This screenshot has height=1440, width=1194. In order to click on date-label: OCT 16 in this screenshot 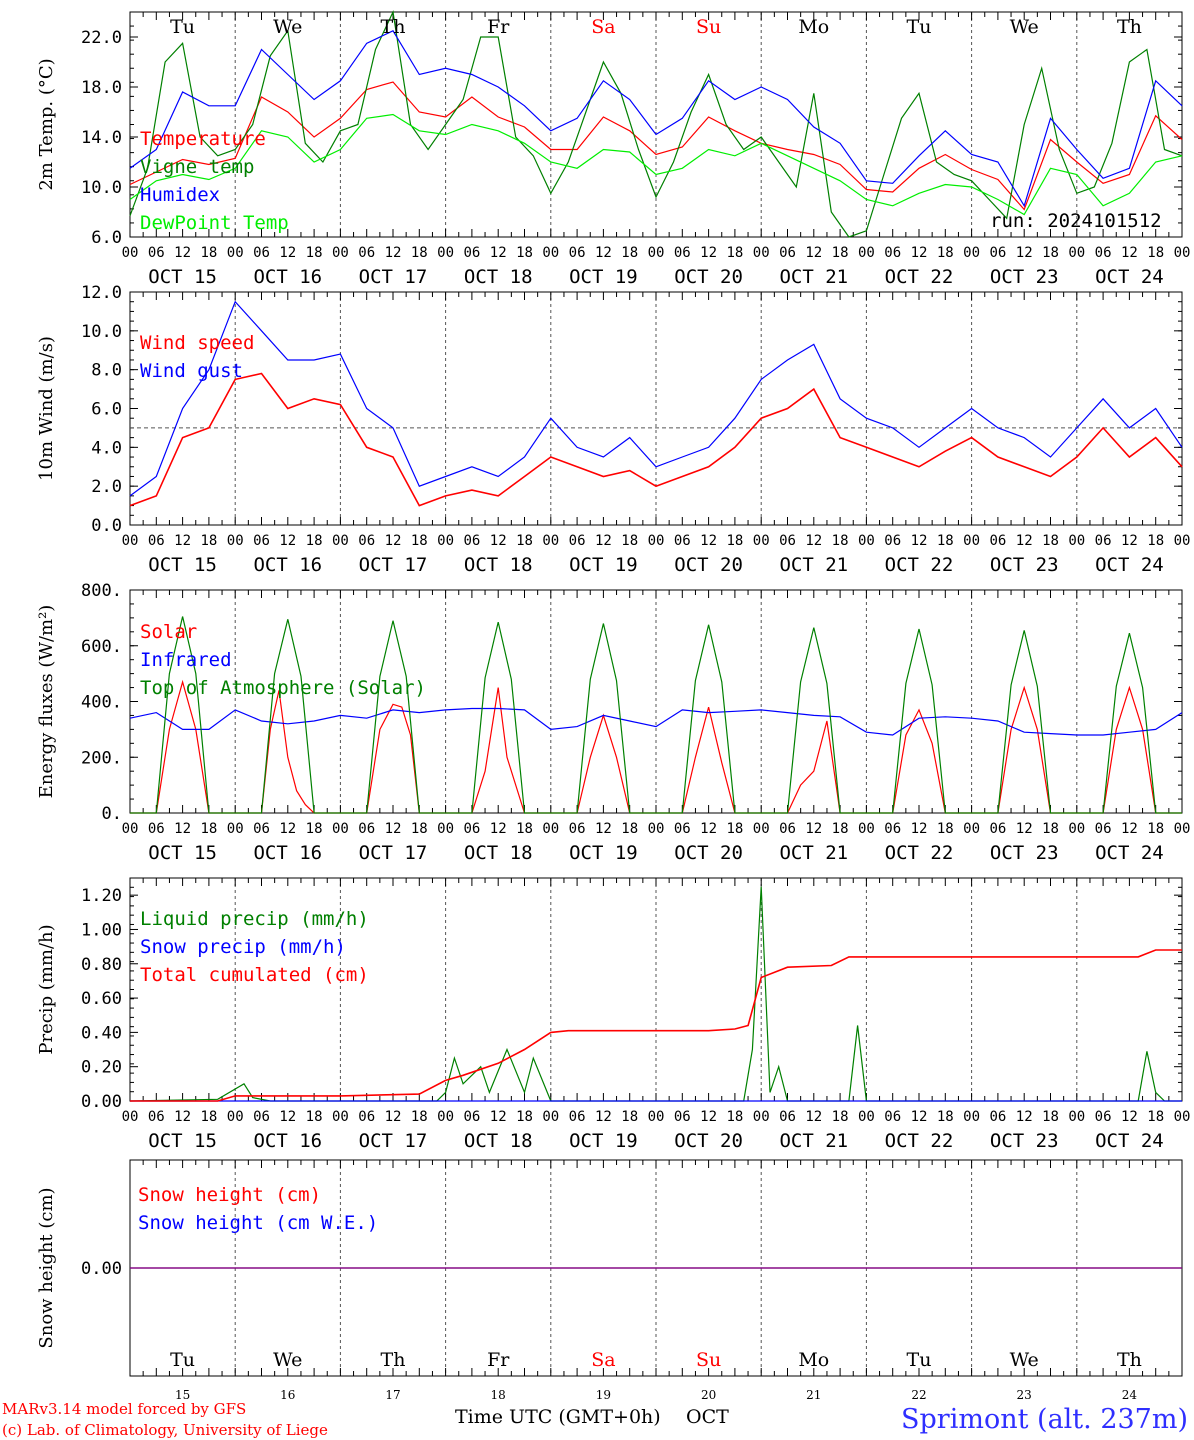, I will do `click(287, 277)`.